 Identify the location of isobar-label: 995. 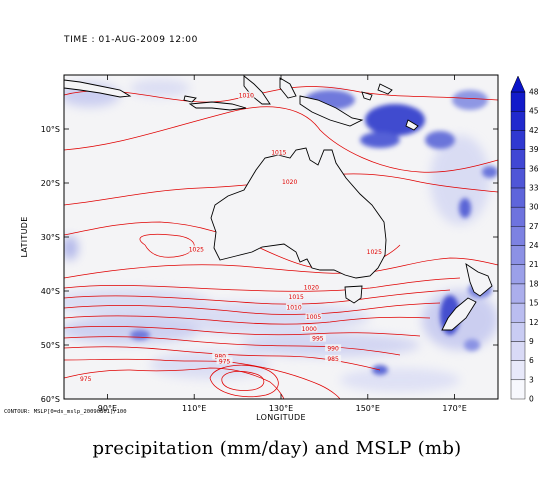
(318, 339).